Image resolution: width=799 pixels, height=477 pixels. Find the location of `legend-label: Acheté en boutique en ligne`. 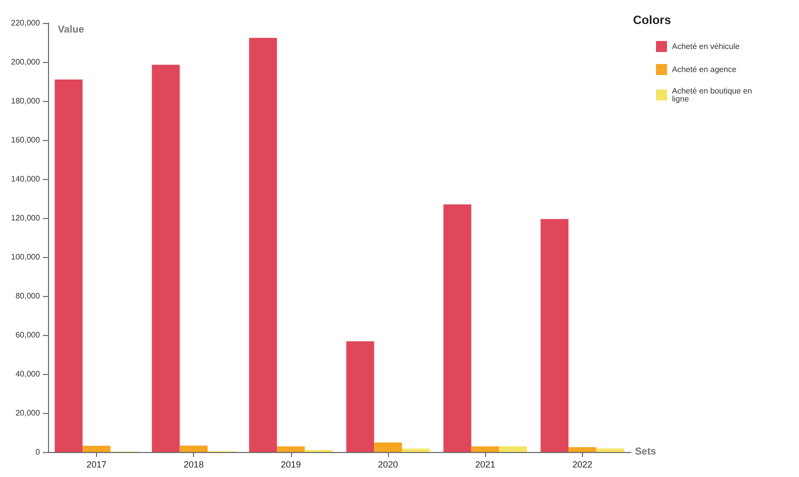

legend-label: Acheté en boutique en ligne is located at coordinates (713, 95).